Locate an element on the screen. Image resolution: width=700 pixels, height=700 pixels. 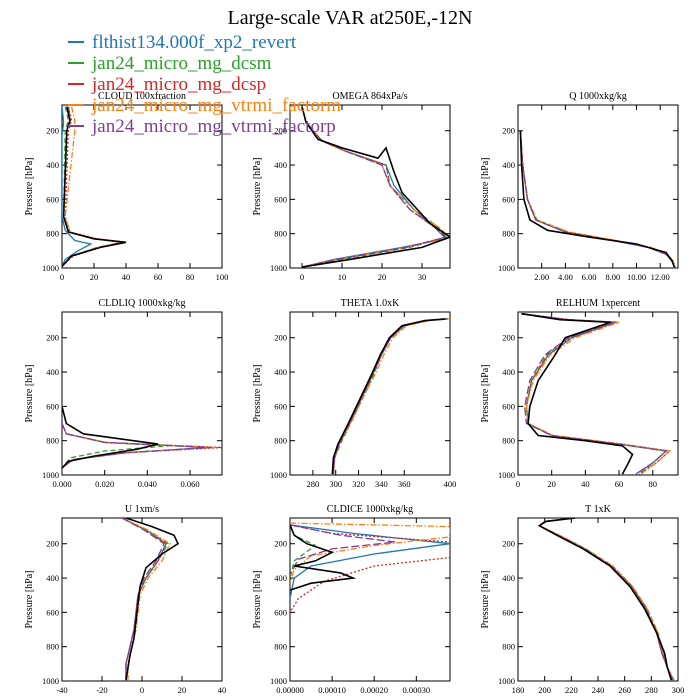
x-tick-label: 20 is located at coordinates (94, 277).